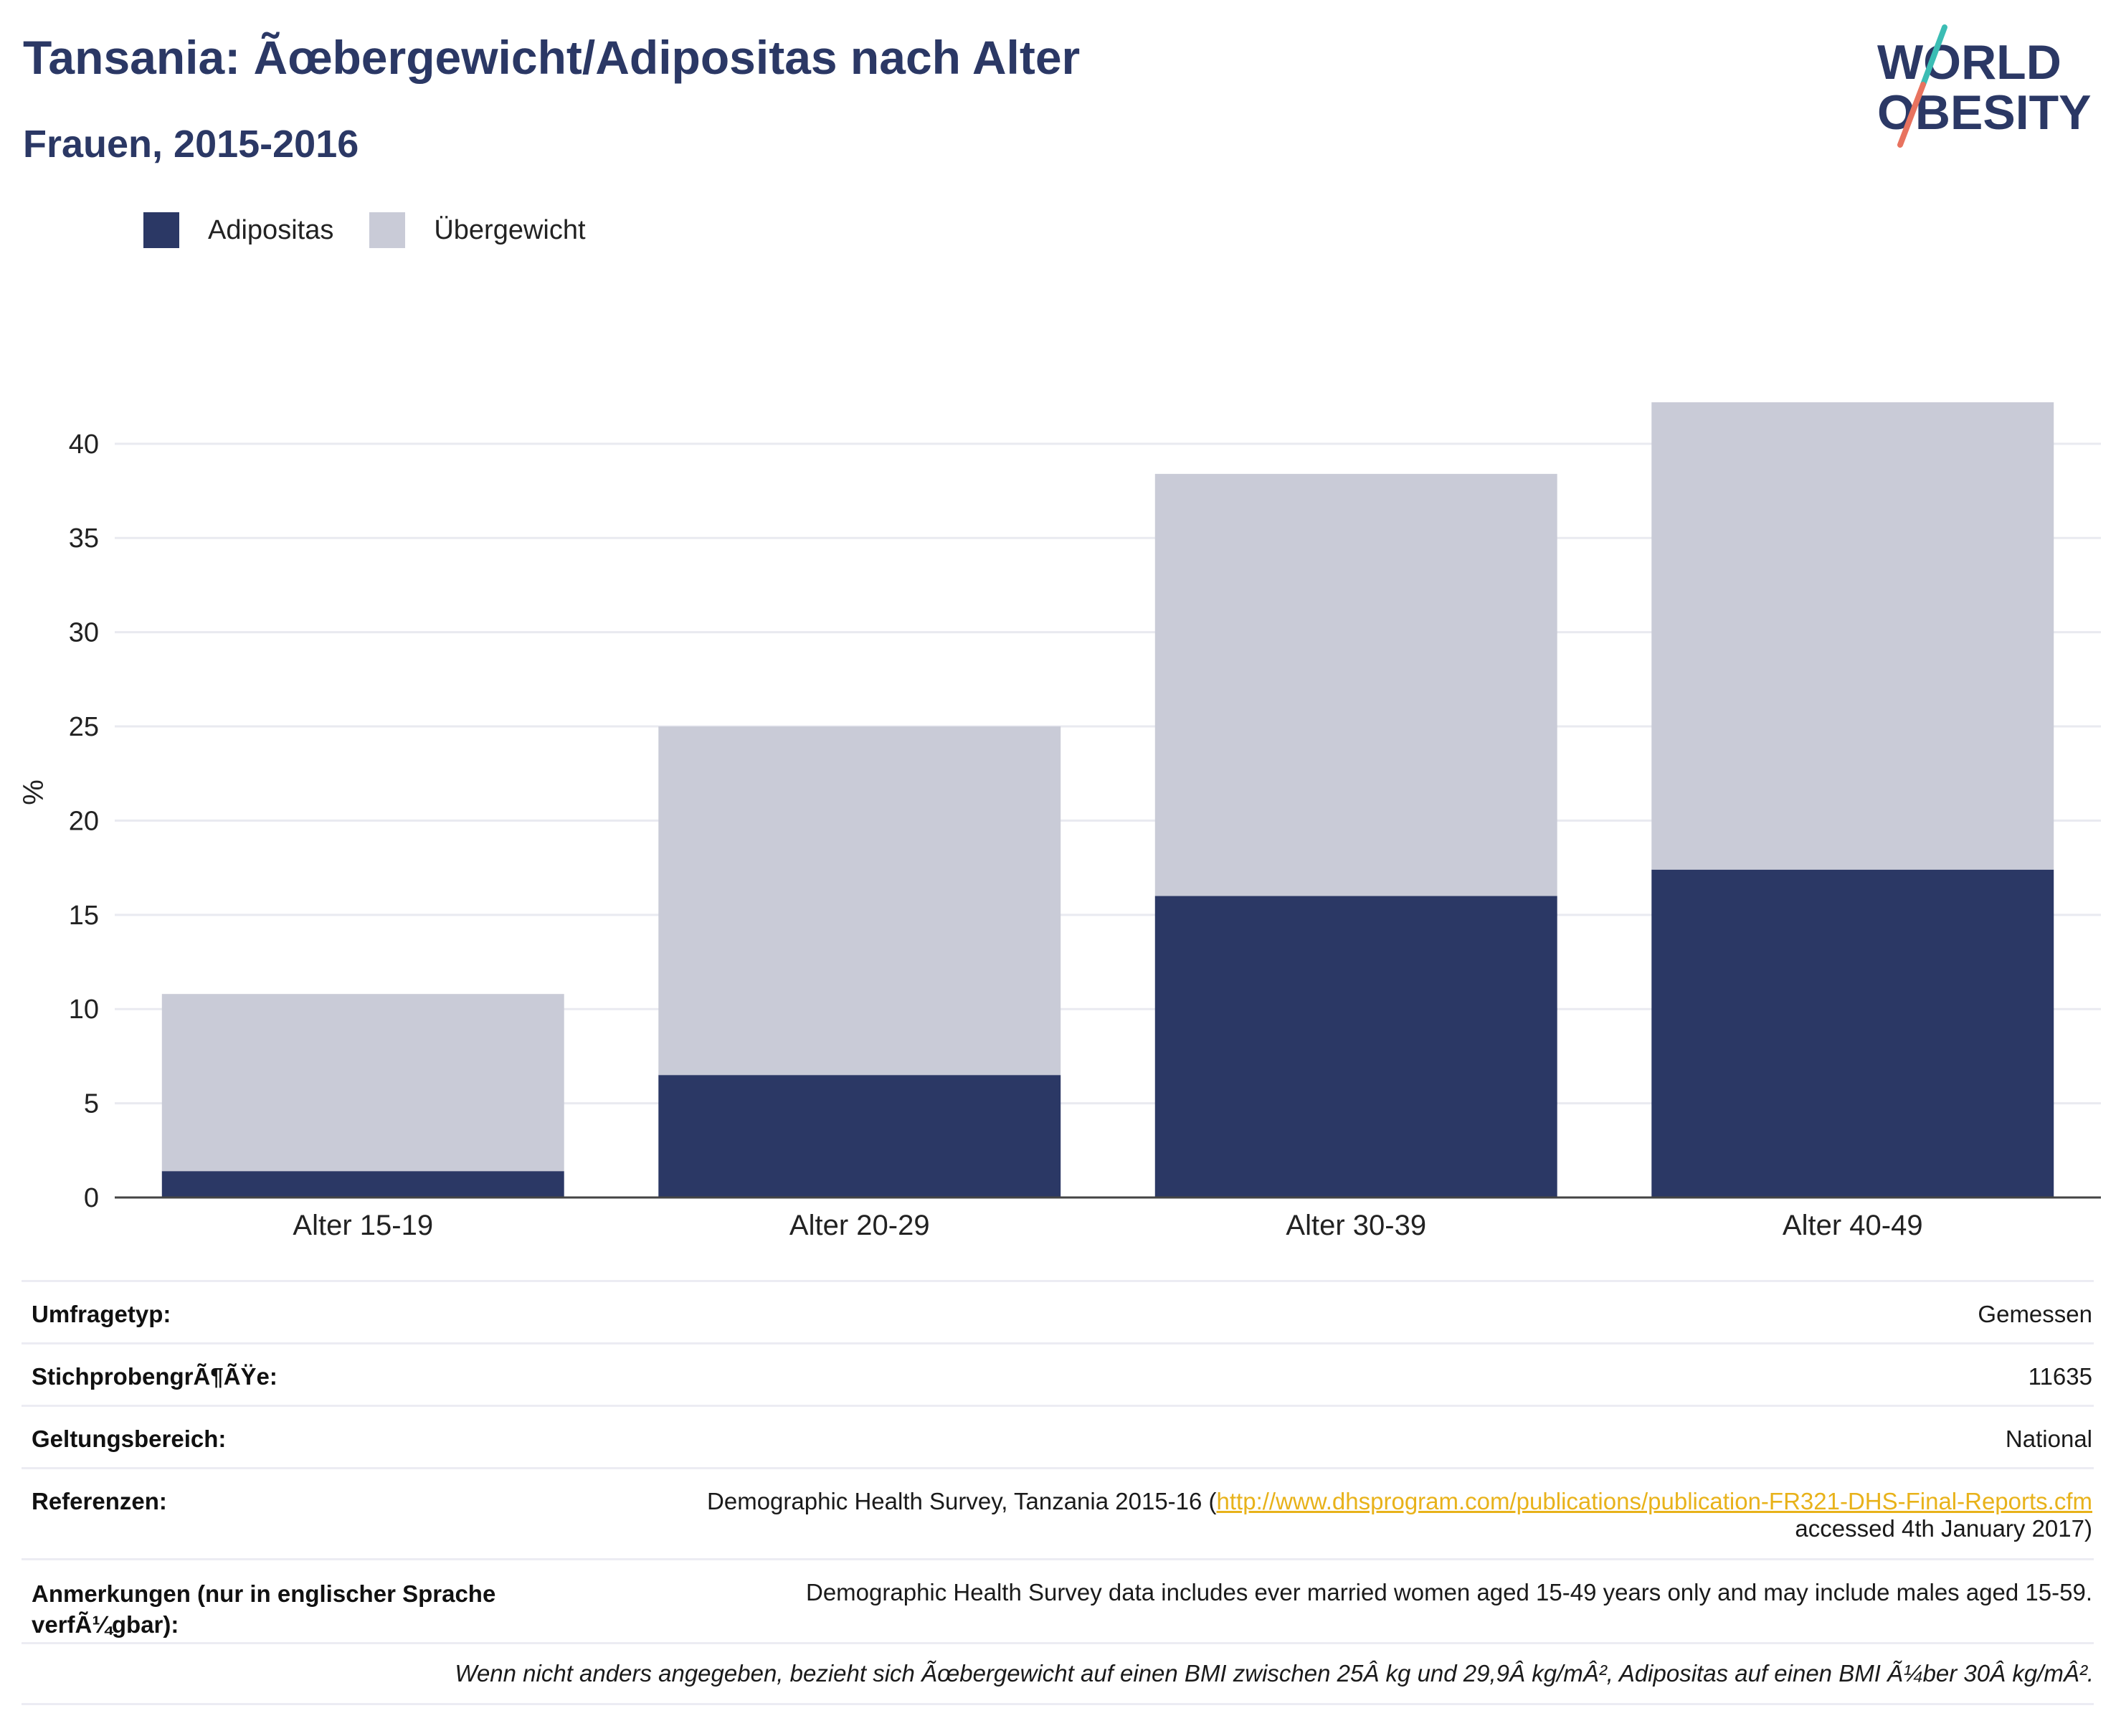 This screenshot has height=1736, width=2121. What do you see at coordinates (1058, 1311) in the screenshot?
I see `meta-row-survey-type: Umfragetyp: Gemessen` at bounding box center [1058, 1311].